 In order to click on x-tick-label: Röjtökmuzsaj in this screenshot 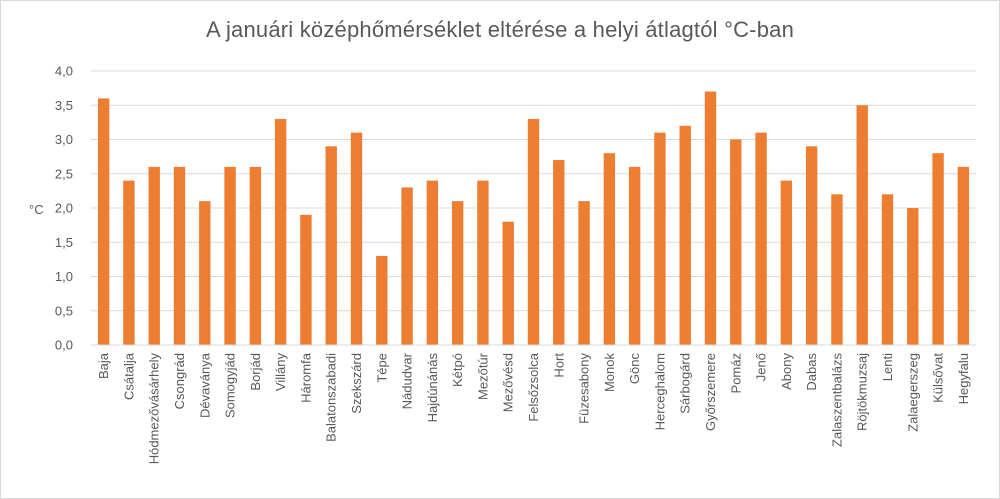, I will do `click(862, 392)`.